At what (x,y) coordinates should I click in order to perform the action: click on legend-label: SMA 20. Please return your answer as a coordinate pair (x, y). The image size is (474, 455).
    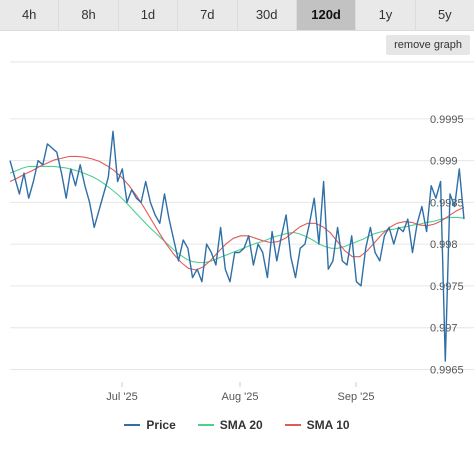
    Looking at the image, I should click on (241, 425).